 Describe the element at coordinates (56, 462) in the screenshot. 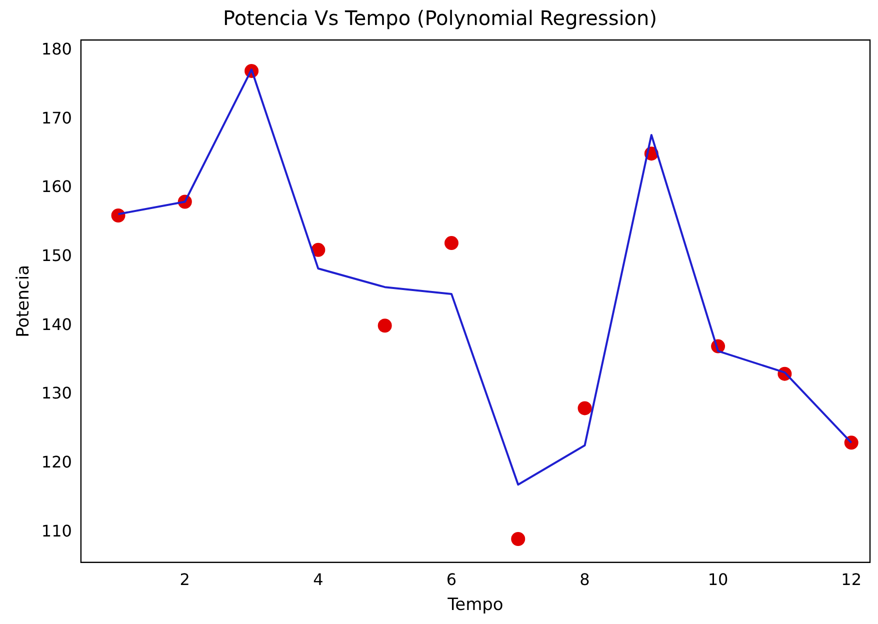

I see `y-tick-label: 120` at that location.